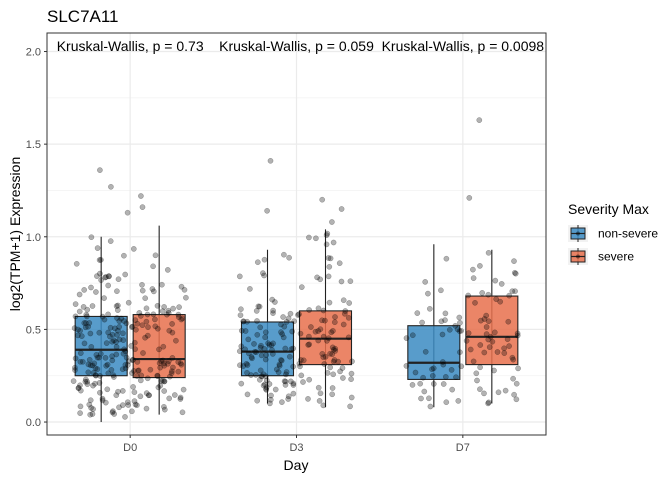  What do you see at coordinates (159, 346) in the screenshot?
I see `box-severe-D0` at bounding box center [159, 346].